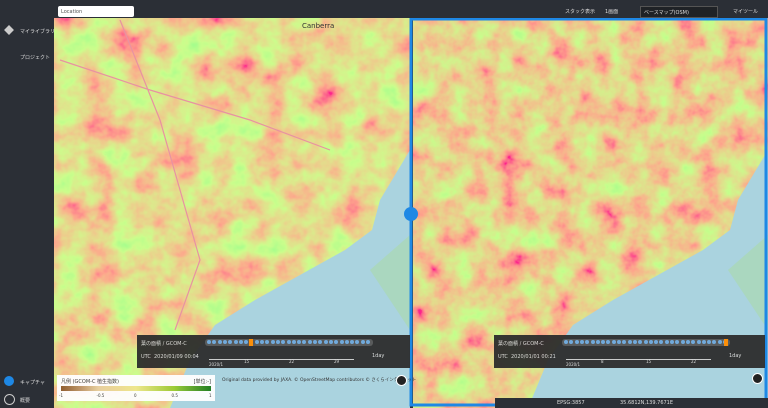 The width and height of the screenshot is (768, 408). Describe the element at coordinates (38, 32) in the screenshot. I see `sidebar-item: マイライブラリ` at that location.